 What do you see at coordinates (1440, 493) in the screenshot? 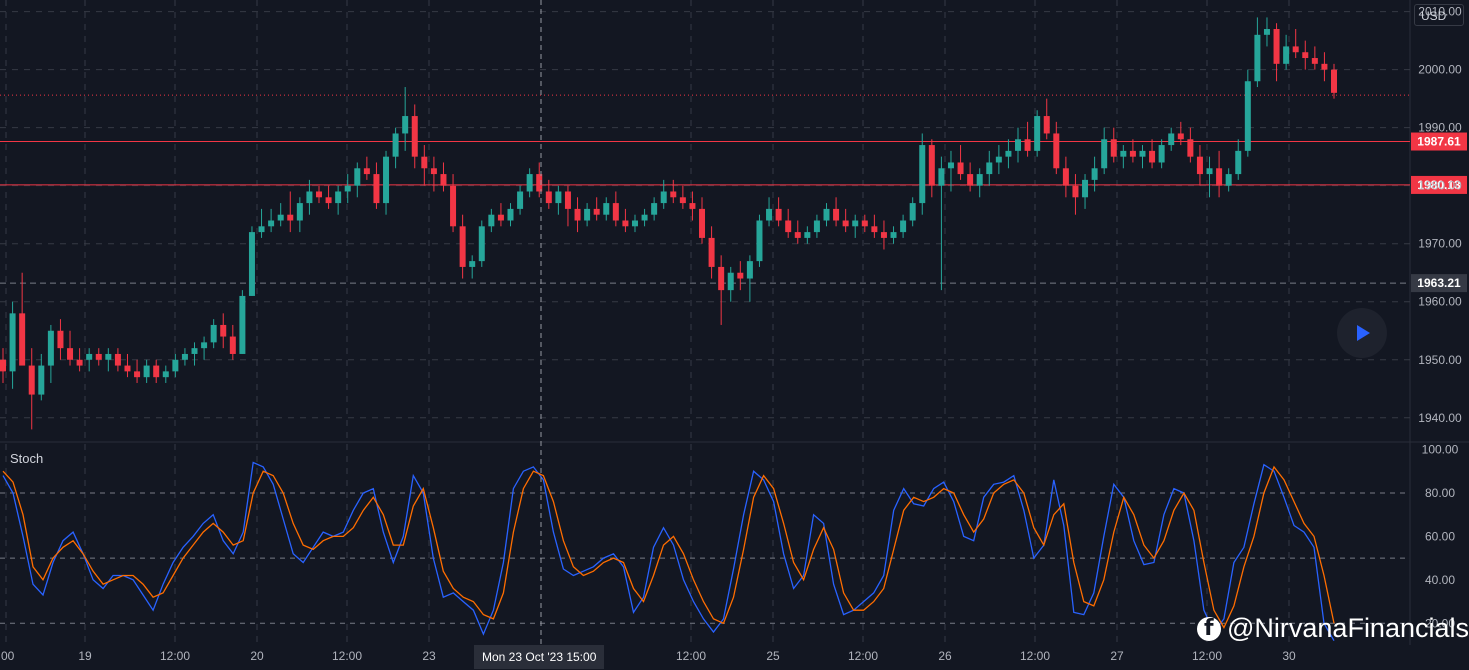
I see `stoch-tick-label: 80.00` at bounding box center [1440, 493].